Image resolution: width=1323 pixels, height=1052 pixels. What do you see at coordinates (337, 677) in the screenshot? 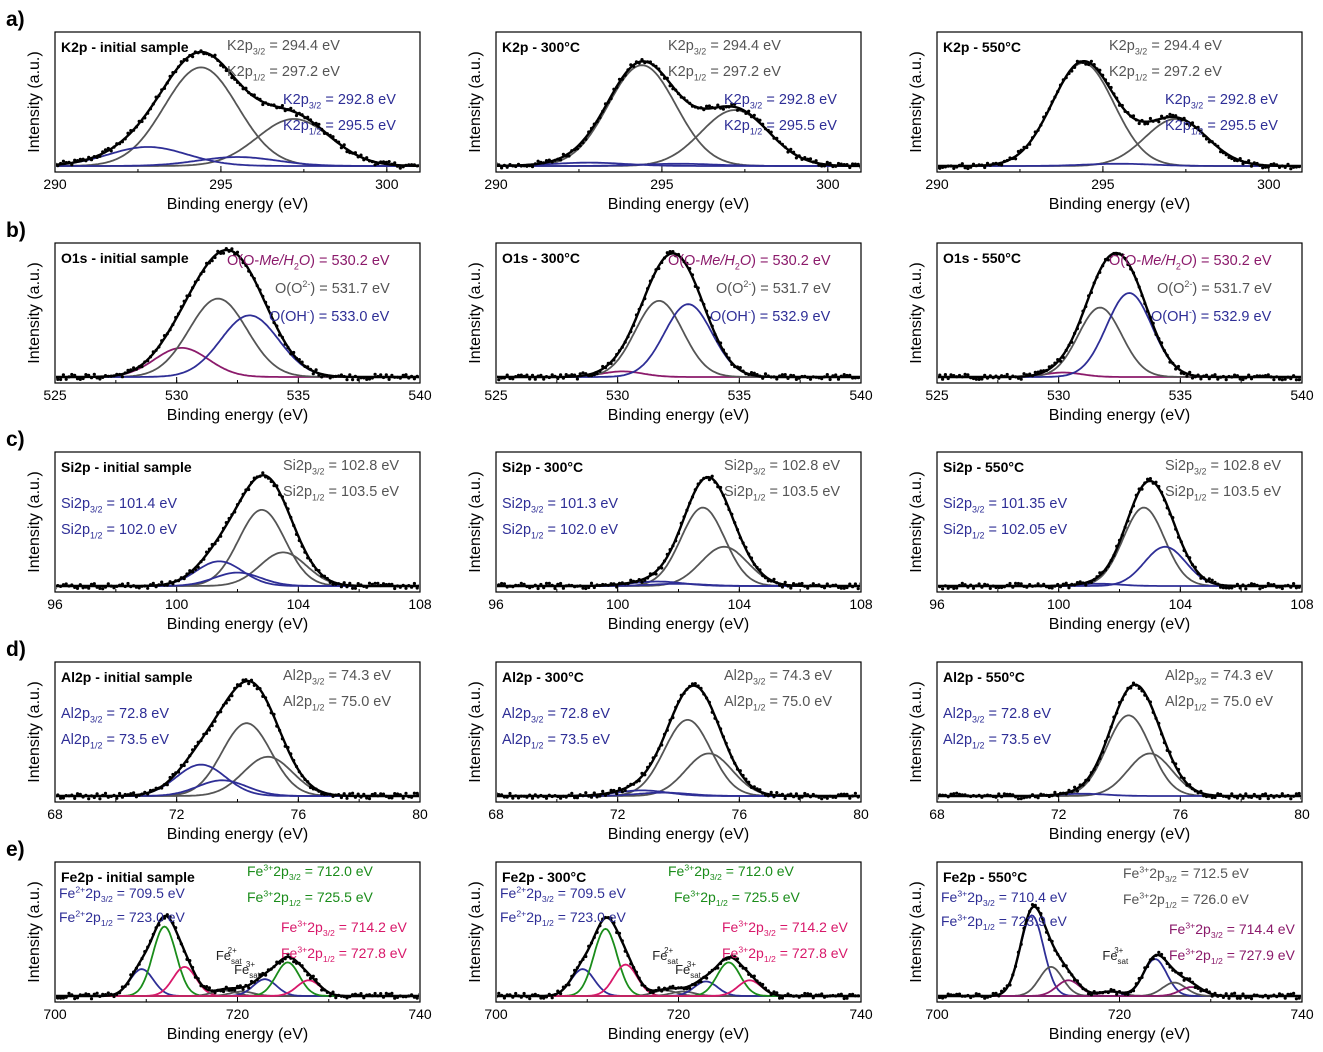
I see `peak-annotation: Al2p3/2 = 74.3 eV` at bounding box center [337, 677].